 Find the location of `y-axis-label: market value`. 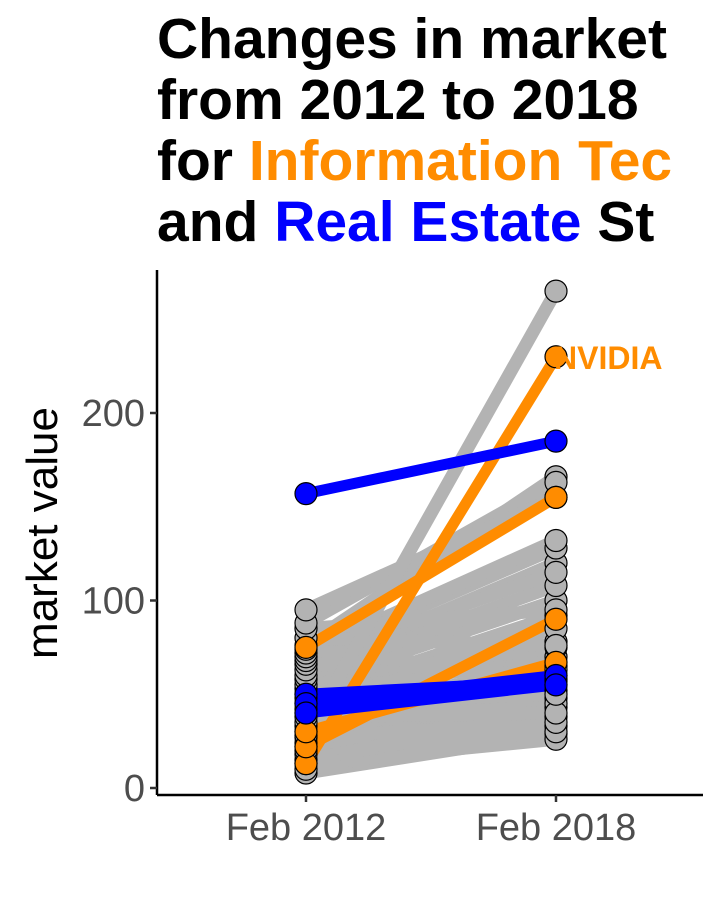

y-axis-label: market value is located at coordinates (42, 533).